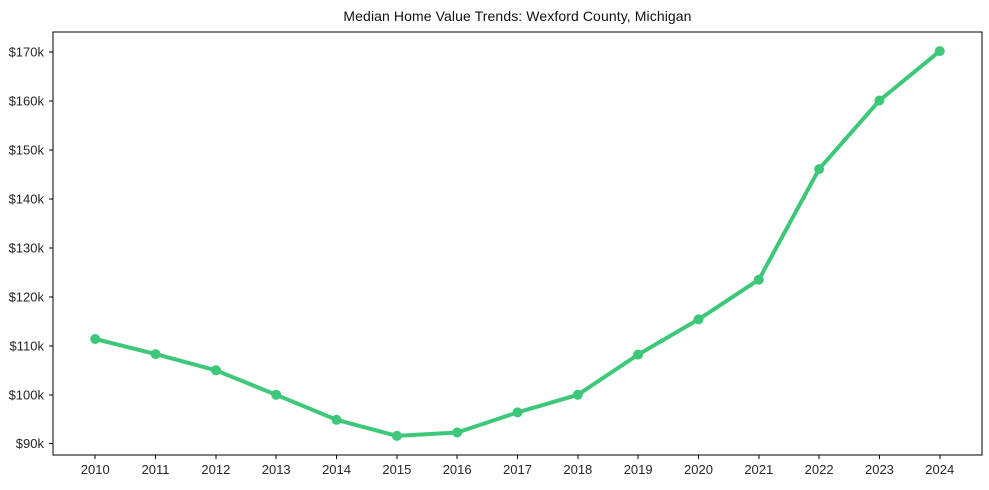  Describe the element at coordinates (276, 469) in the screenshot. I see `x-tick-label: 2013` at that location.